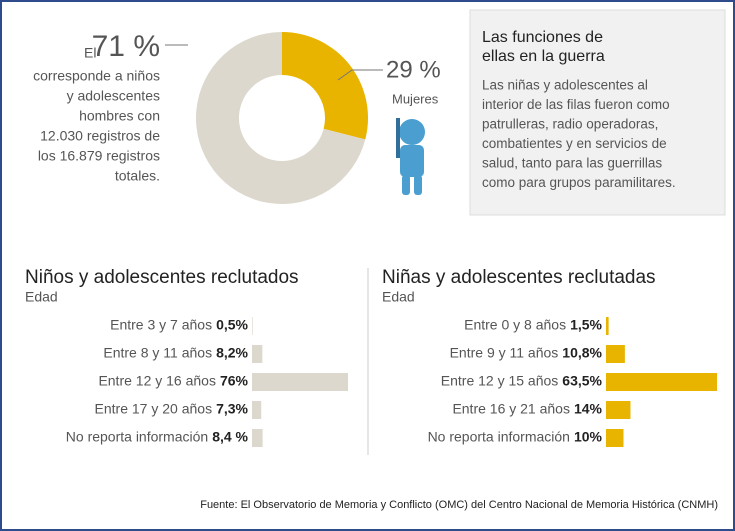 Image resolution: width=735 pixels, height=531 pixels. Describe the element at coordinates (588, 437) in the screenshot. I see `value-label: 10%` at that location.